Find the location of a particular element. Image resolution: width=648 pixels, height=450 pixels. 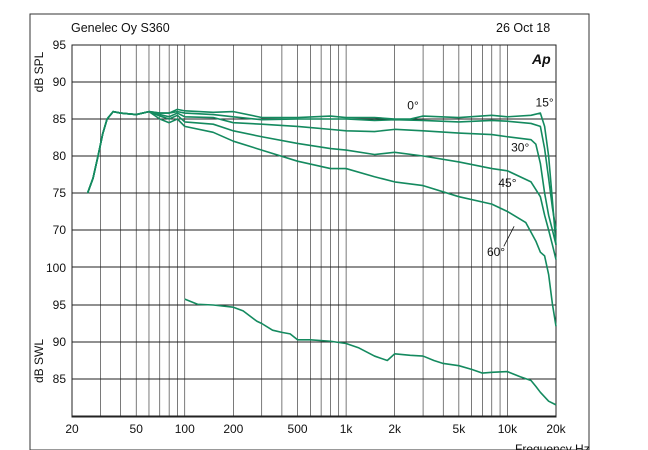

spl-y-tick-label: 75 is located at coordinates (60, 193).